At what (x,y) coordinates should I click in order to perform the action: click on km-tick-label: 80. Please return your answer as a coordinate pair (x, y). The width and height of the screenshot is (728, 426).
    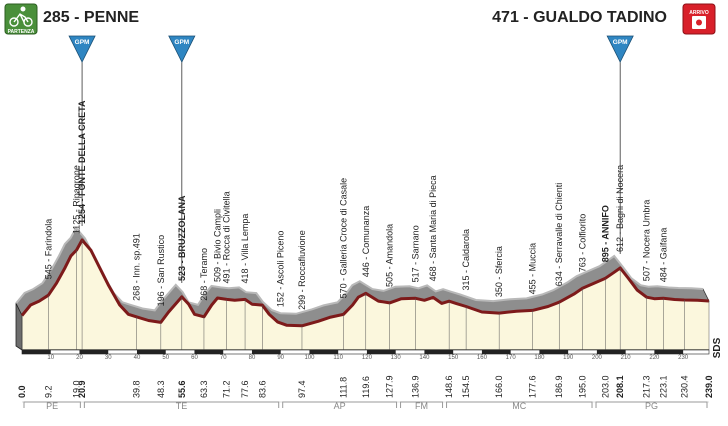
    Looking at the image, I should click on (252, 358).